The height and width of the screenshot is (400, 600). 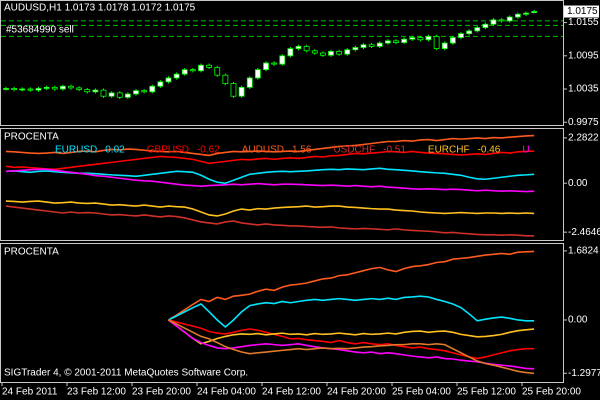 What do you see at coordinates (486, 392) in the screenshot?
I see `x-tick-label: 25 Feb 12:00` at bounding box center [486, 392].